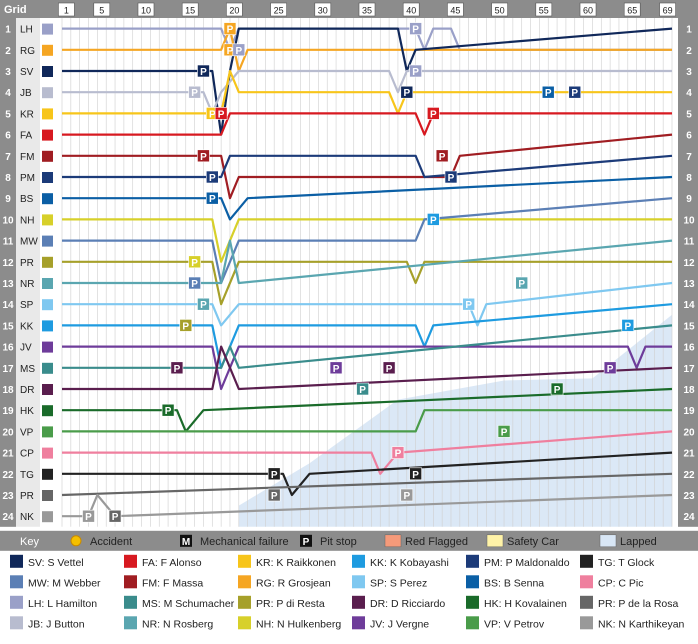  I want to click on key-label: Red Flagged, so click(436, 542).